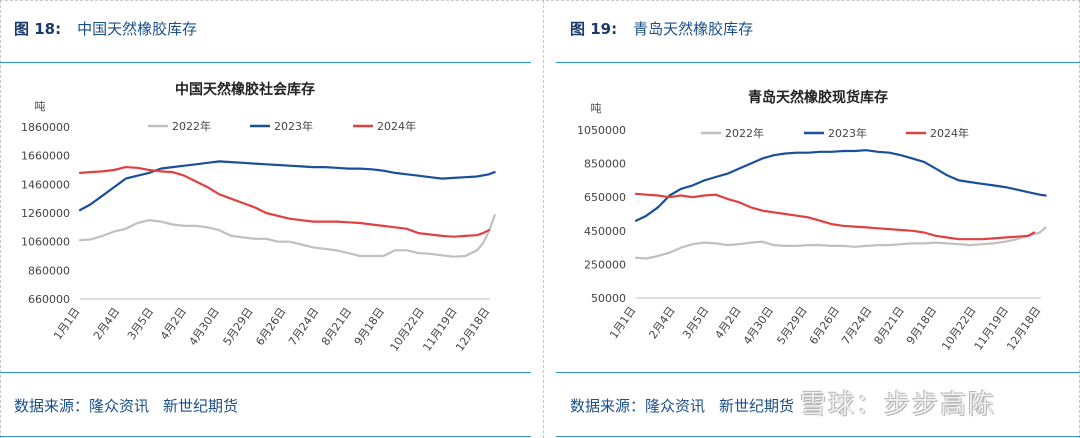  What do you see at coordinates (49, 270) in the screenshot?
I see `y-tick-label: 860000` at bounding box center [49, 270].